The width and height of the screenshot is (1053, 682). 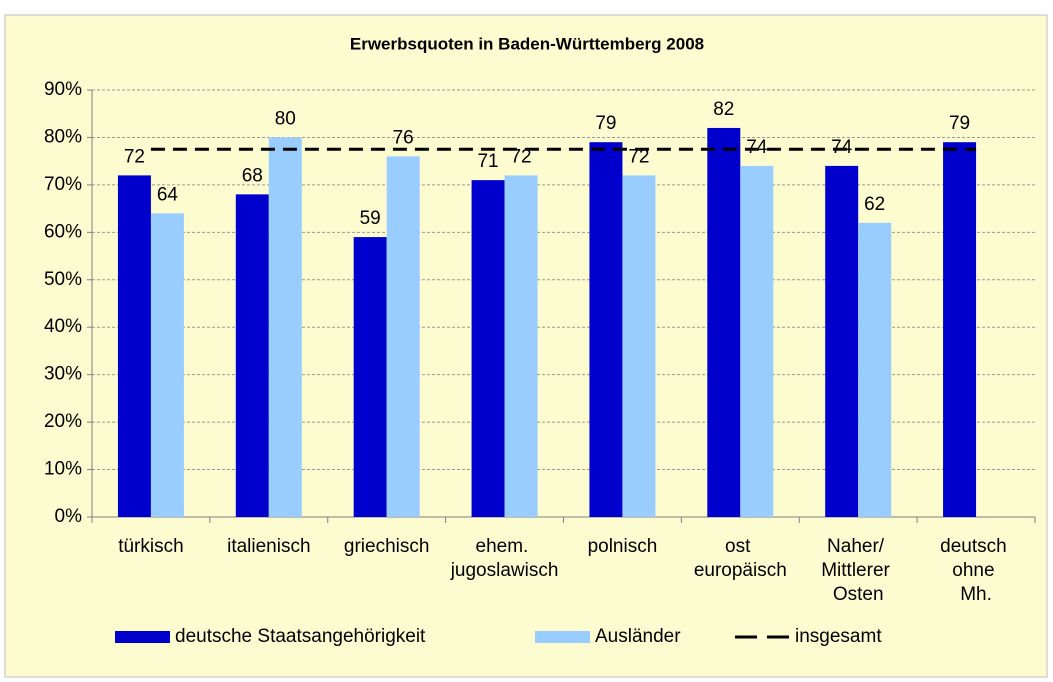 What do you see at coordinates (370, 218) in the screenshot?
I see `data-label: 59` at bounding box center [370, 218].